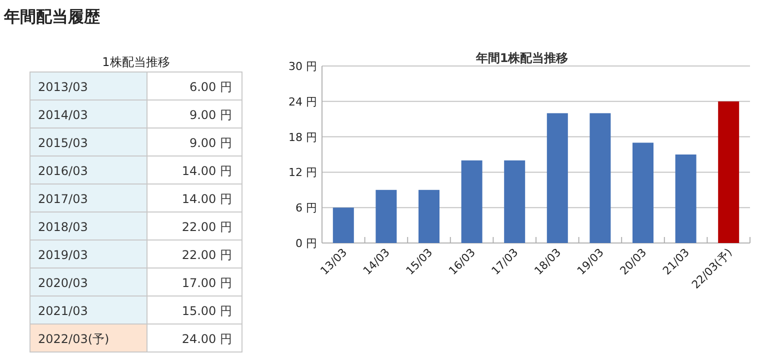 The width and height of the screenshot is (761, 355). What do you see at coordinates (302, 101) in the screenshot?
I see `y-tick-label: 24 円` at bounding box center [302, 101].